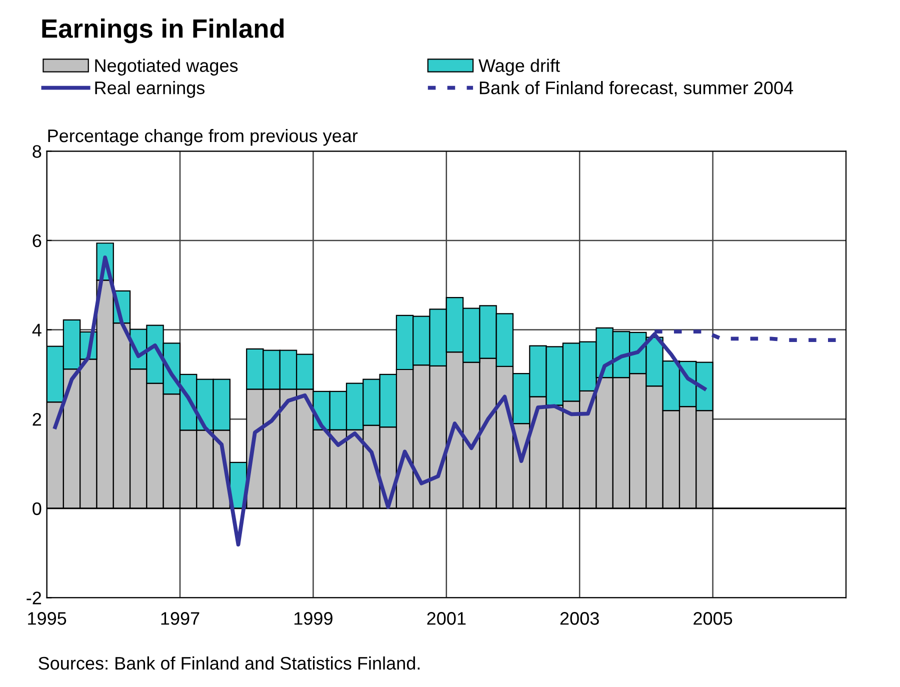  Describe the element at coordinates (34, 598) in the screenshot. I see `y-tick-label: -2` at that location.